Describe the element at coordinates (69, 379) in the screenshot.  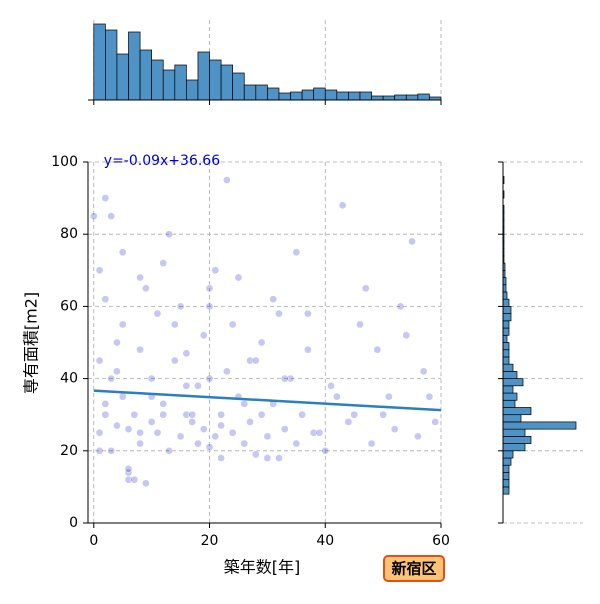
I see `y-tick-label: 40` at that location.